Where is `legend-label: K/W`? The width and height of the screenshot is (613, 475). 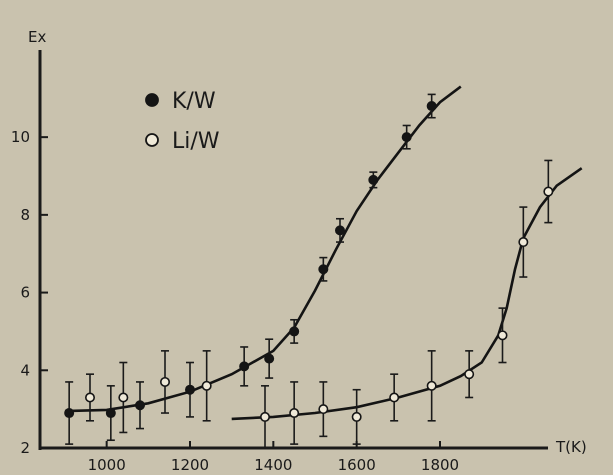
legend-label: K/W is located at coordinates (194, 101).